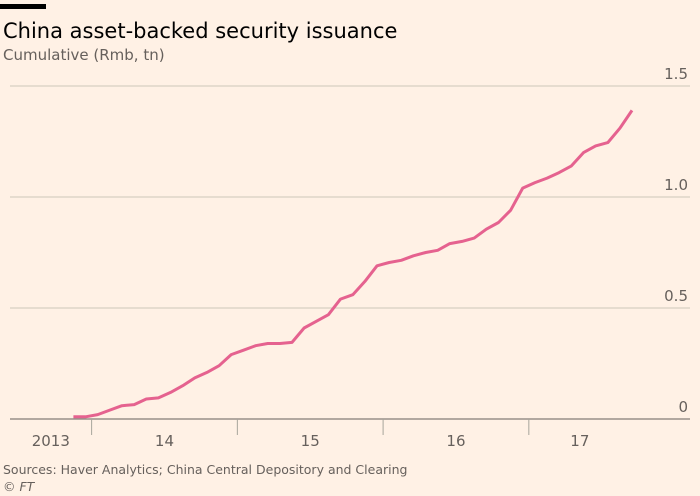 This screenshot has height=496, width=700. What do you see at coordinates (676, 296) in the screenshot?
I see `y-tick-label: 0.5` at bounding box center [676, 296].